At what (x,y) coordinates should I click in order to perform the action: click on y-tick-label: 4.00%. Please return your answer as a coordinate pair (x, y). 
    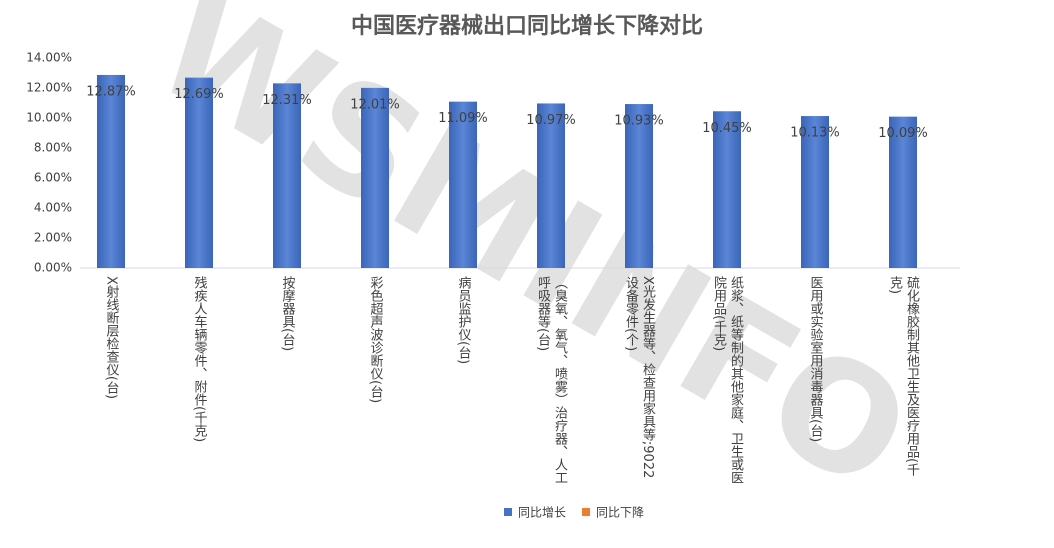
    Looking at the image, I should click on (53, 208).